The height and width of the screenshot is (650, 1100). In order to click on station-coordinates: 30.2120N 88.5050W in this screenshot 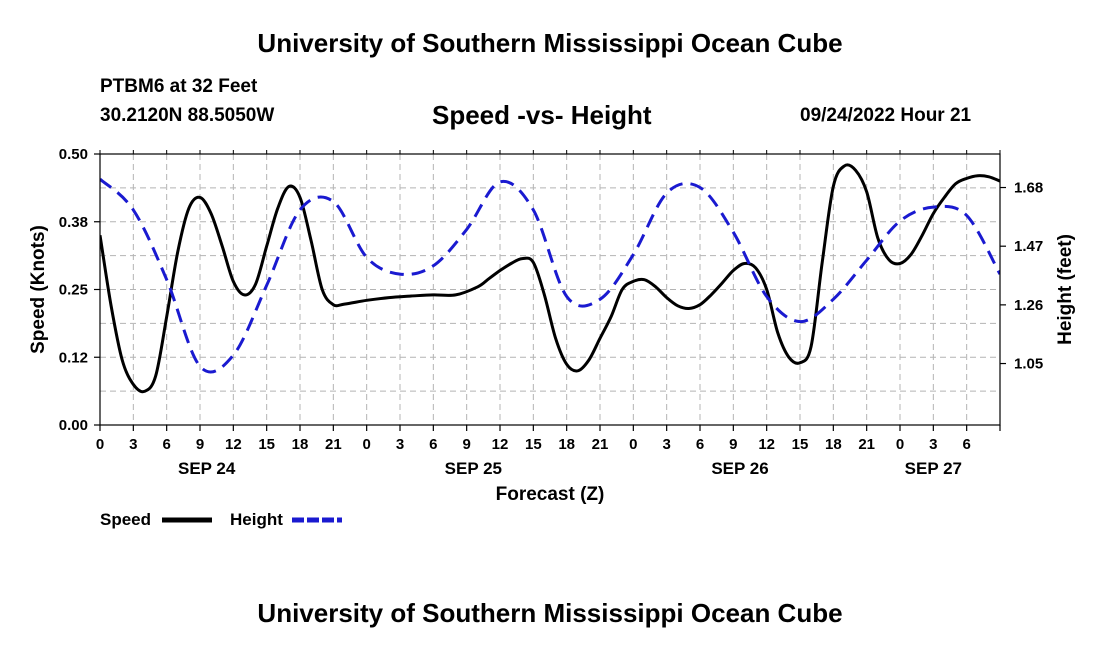, I will do `click(187, 115)`.